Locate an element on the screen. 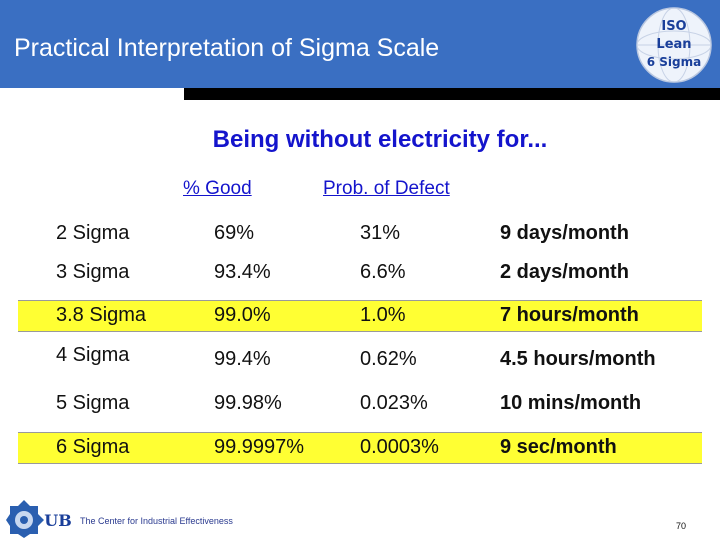 This screenshot has width=720, height=540. outage-duration: 4.5 hours/month is located at coordinates (578, 359).